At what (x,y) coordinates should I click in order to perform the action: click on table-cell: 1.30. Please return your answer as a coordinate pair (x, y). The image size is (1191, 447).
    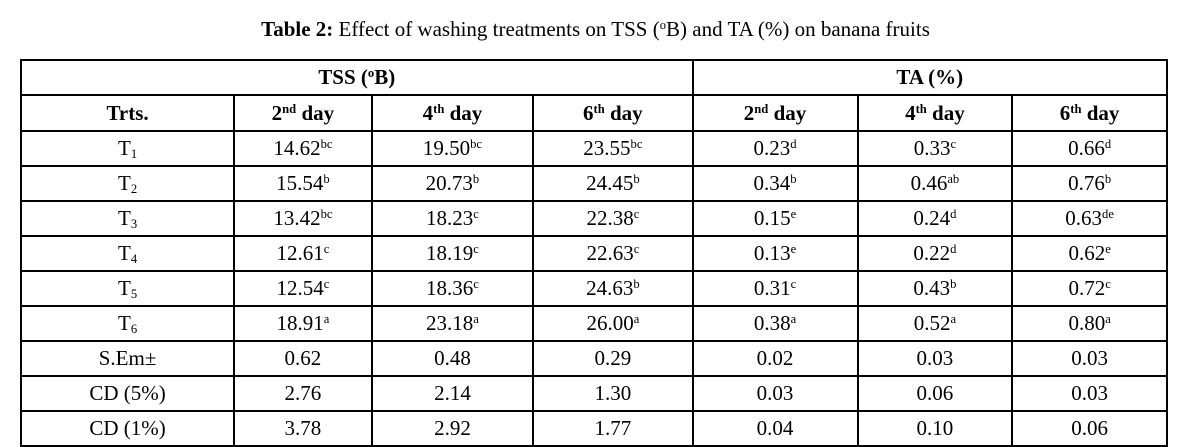
    Looking at the image, I should click on (613, 393).